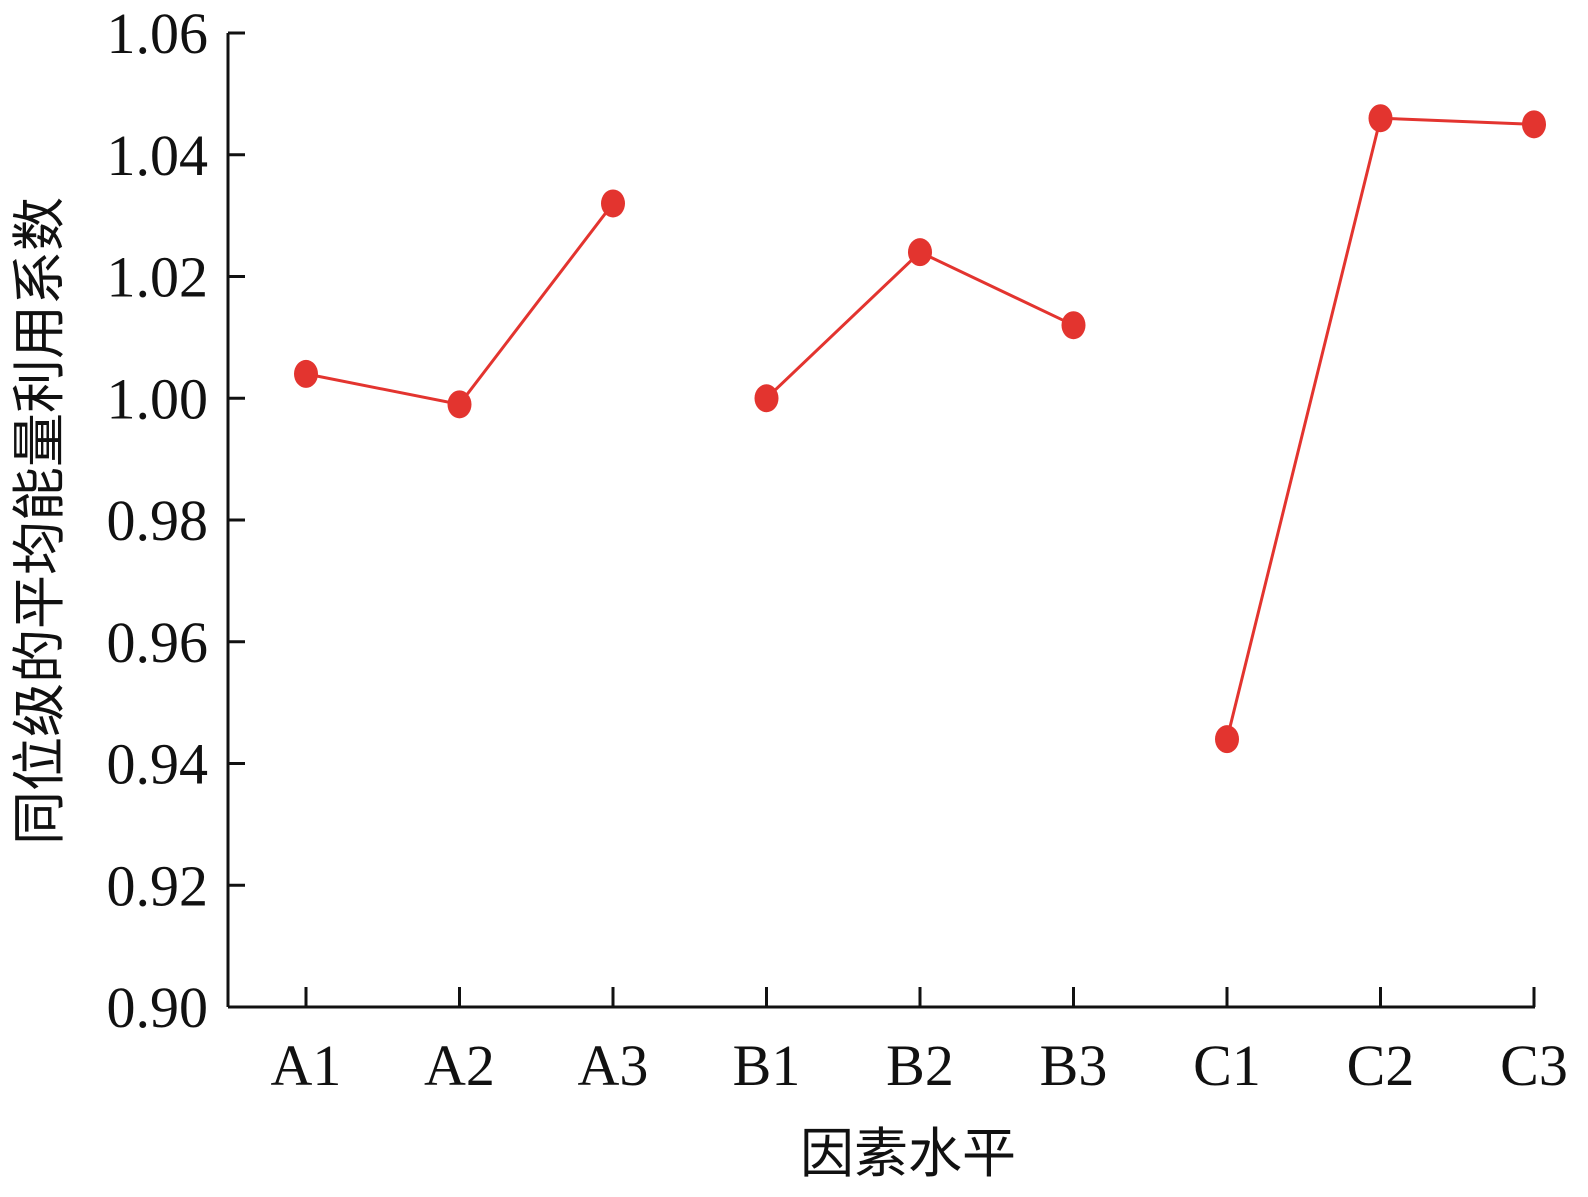  I want to click on x-axis-ticks: A1 A2 A3 B1 B2 B3 C1 C2 C3, so click(919, 1042).